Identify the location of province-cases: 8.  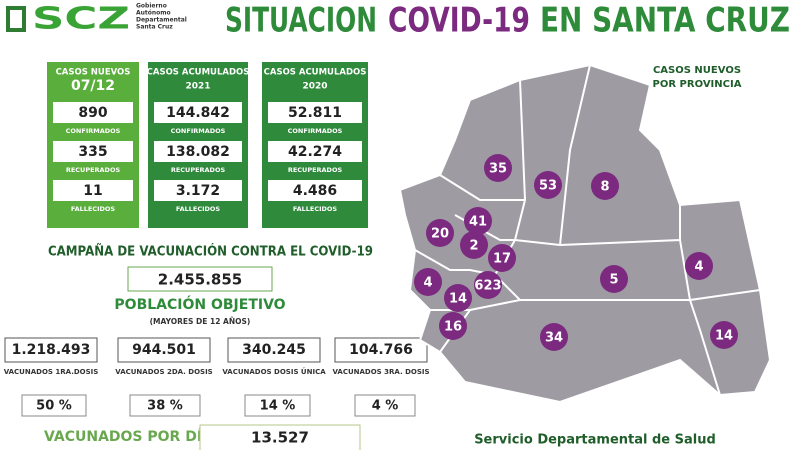
(604, 187).